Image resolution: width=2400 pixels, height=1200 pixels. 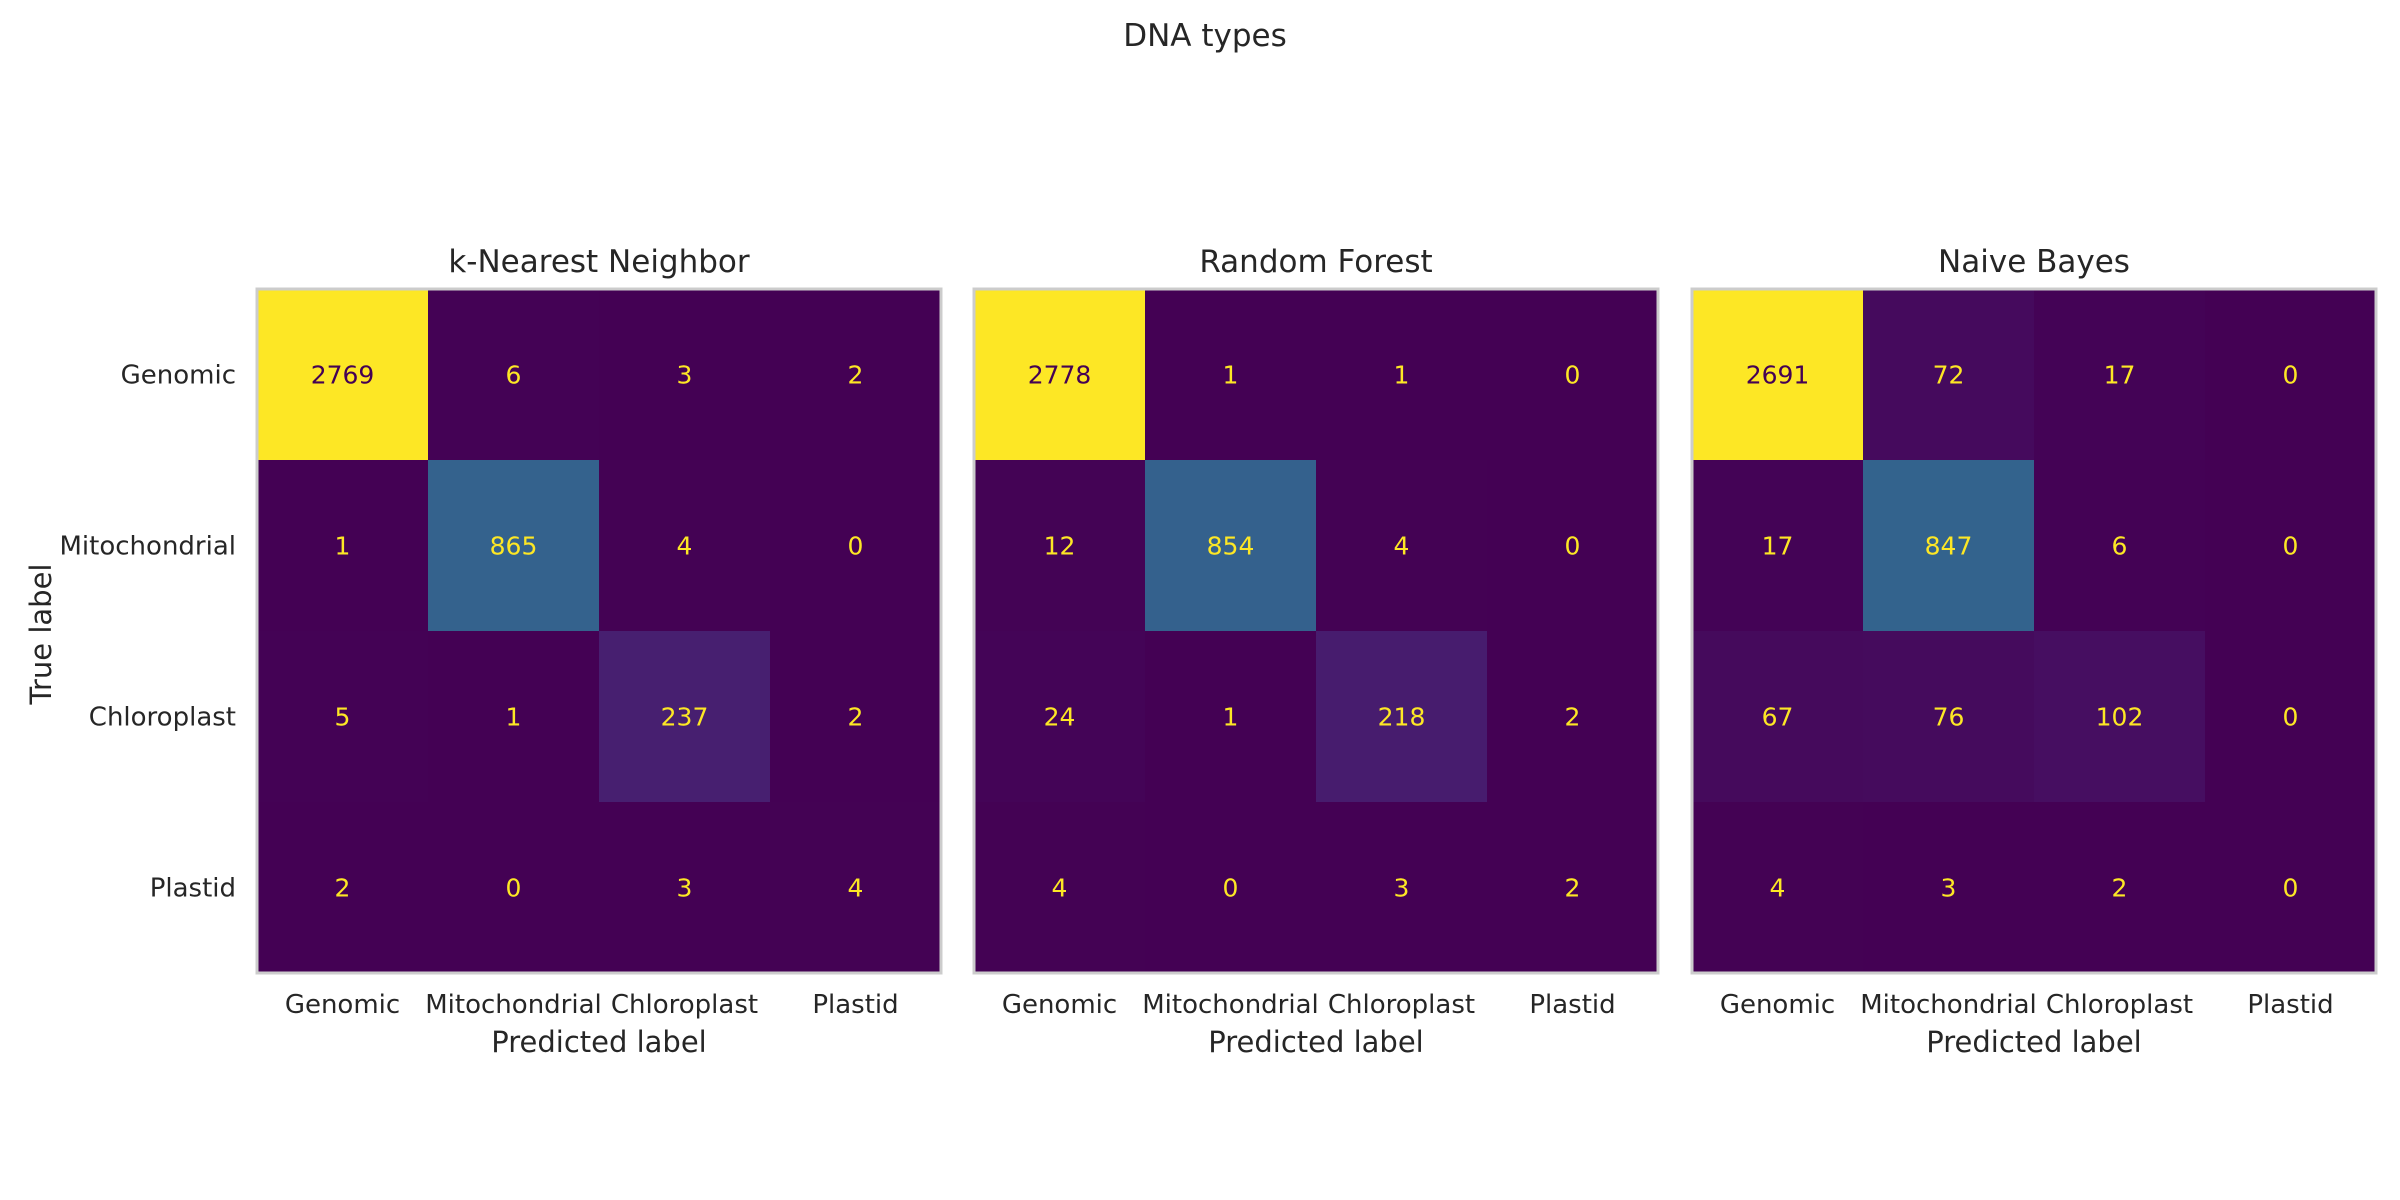 What do you see at coordinates (685, 717) in the screenshot?
I see `cell-value-label: 237` at bounding box center [685, 717].